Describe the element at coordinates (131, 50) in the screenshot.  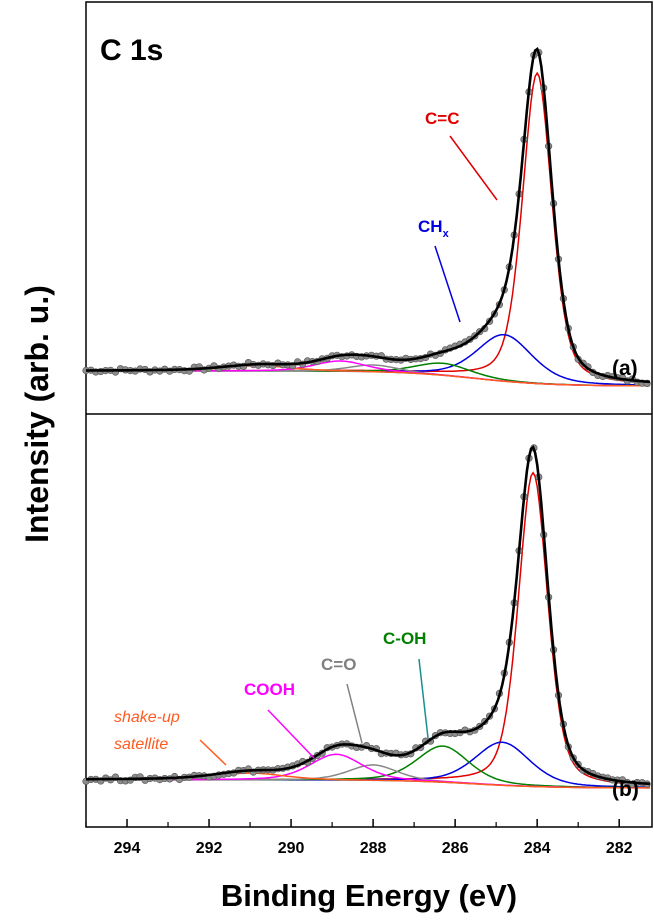
I see `chart-title: C 1s` at that location.